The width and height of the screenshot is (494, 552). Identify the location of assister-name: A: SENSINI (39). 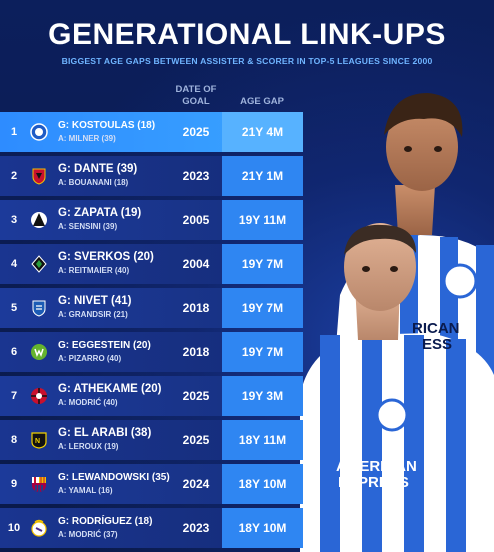
(88, 226).